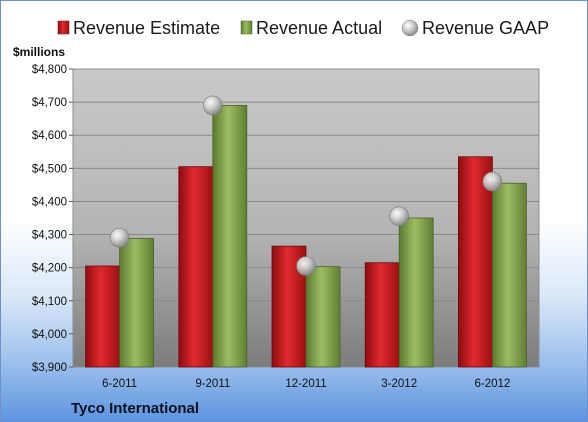  What do you see at coordinates (399, 384) in the screenshot?
I see `x-tick-label: 3-2012` at bounding box center [399, 384].